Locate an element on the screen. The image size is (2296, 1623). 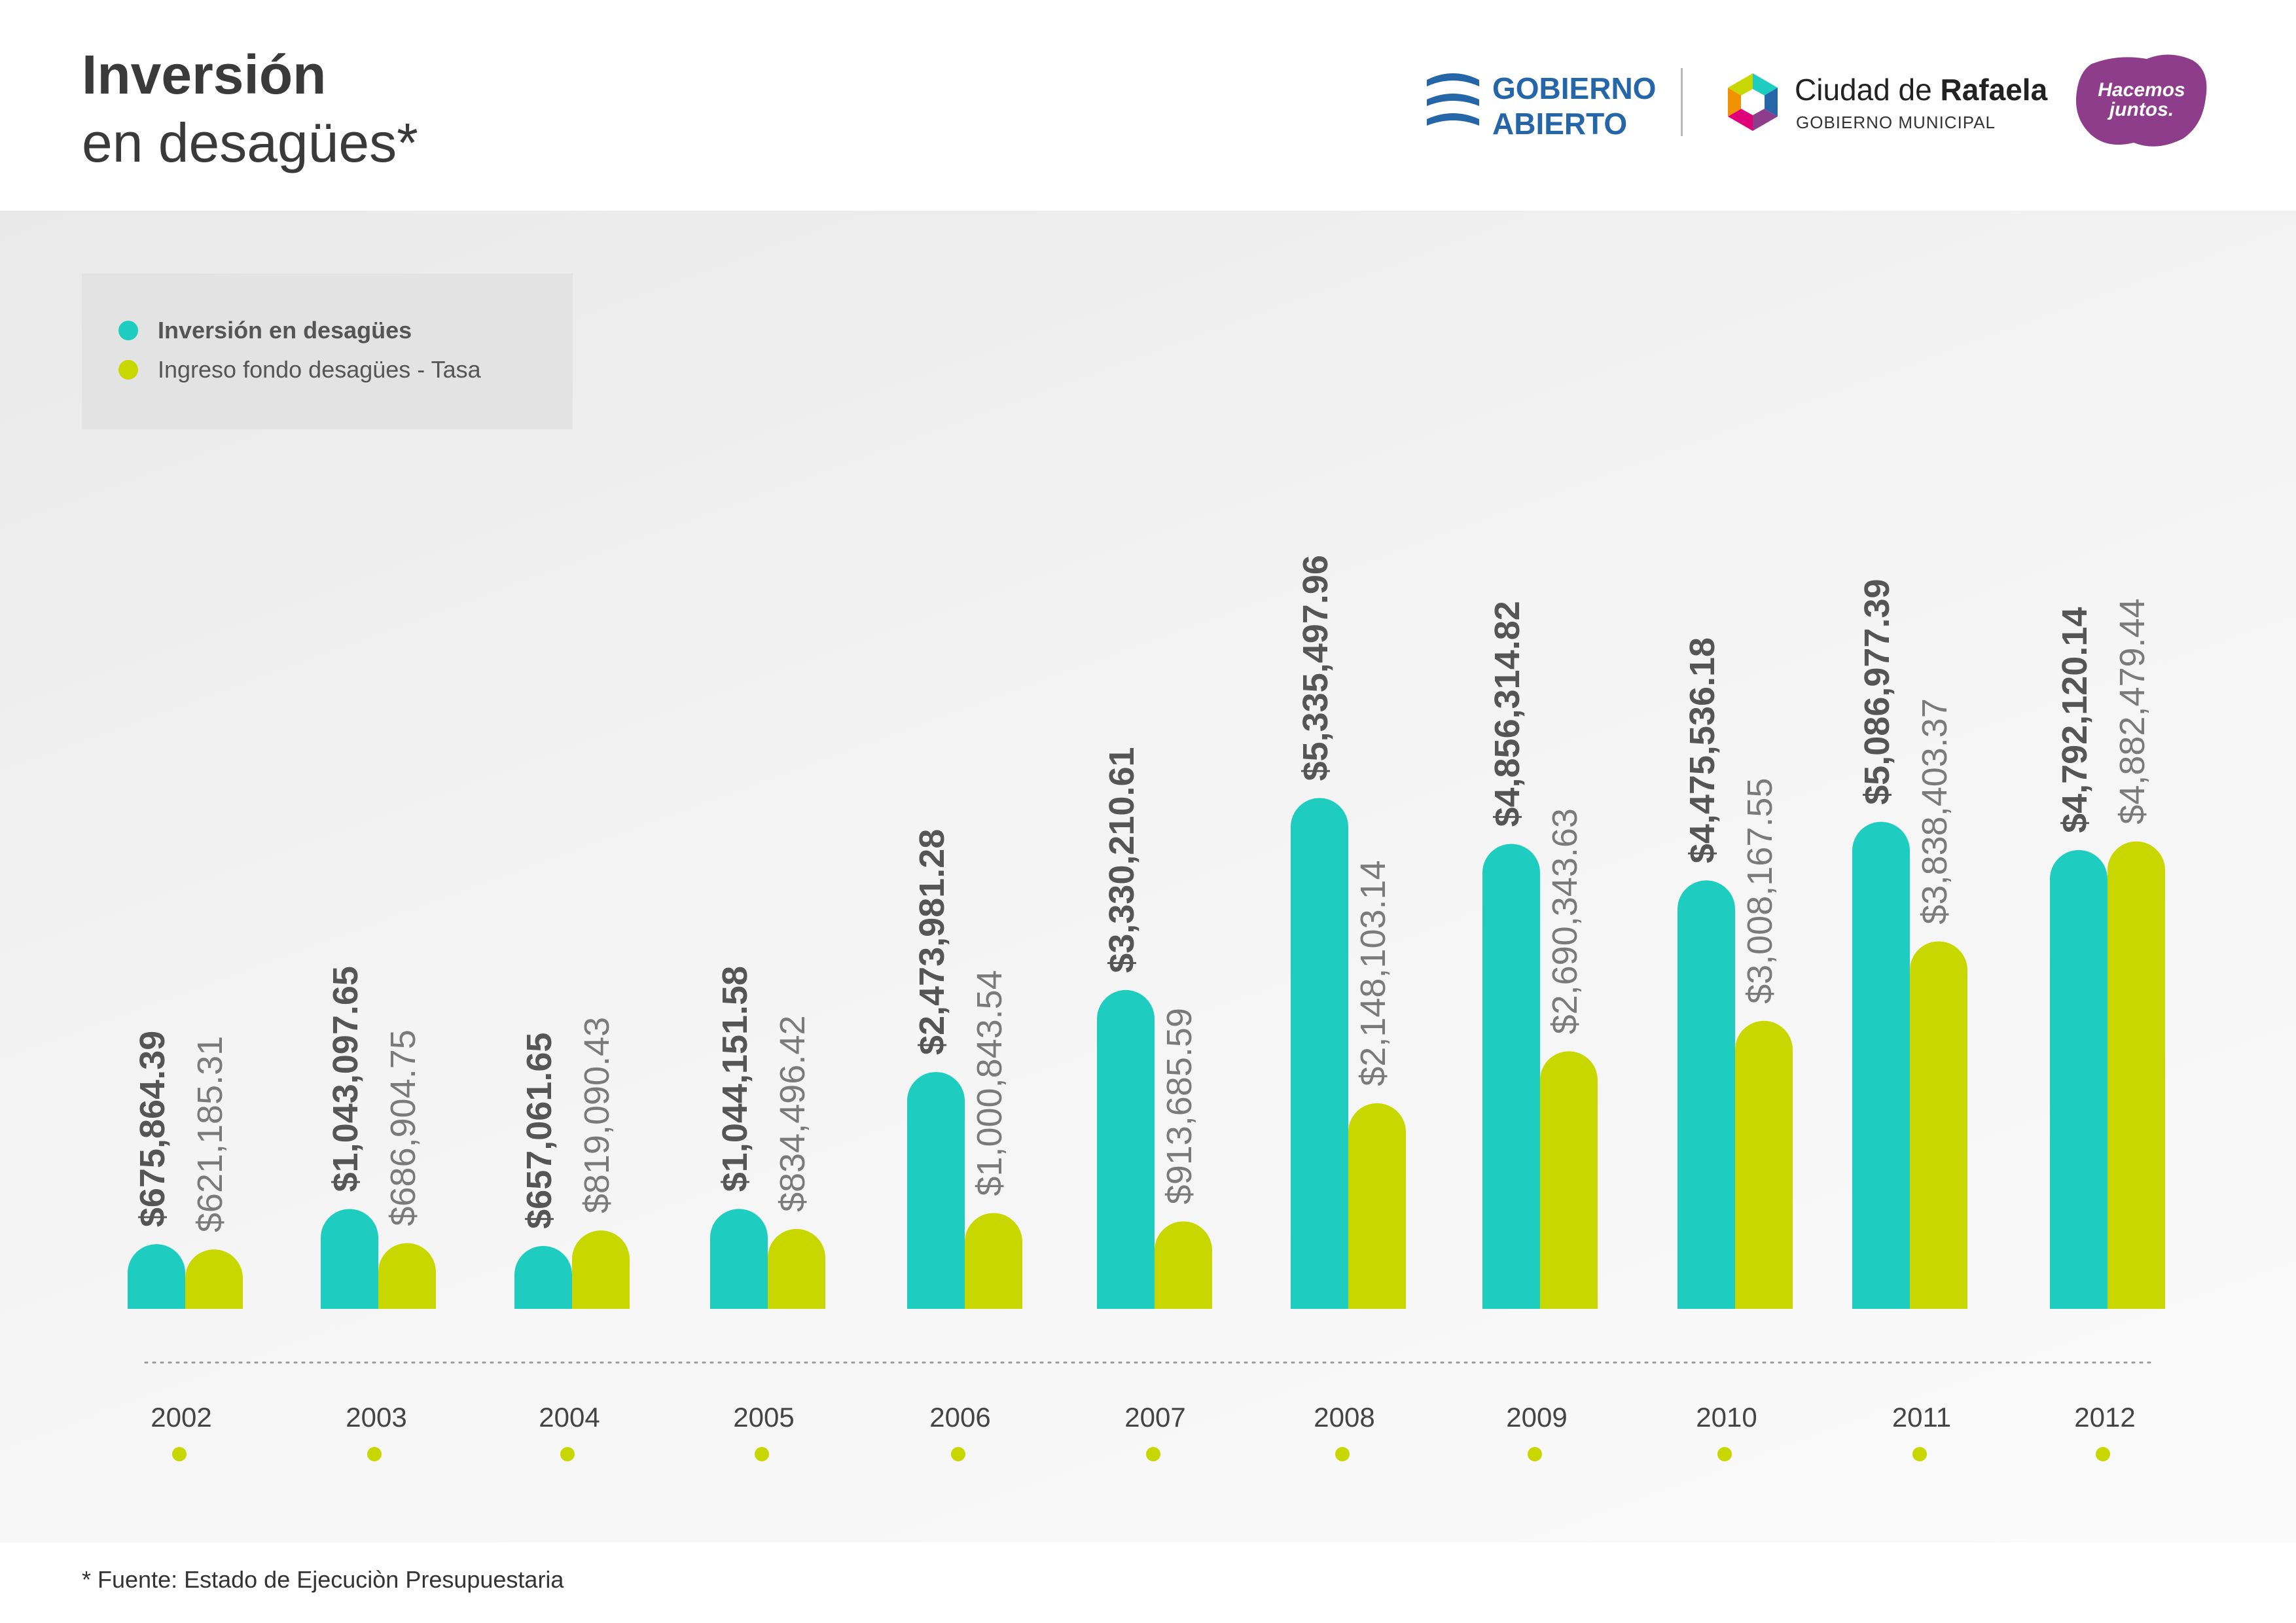
data-label-inversion-2012: $4,792,120.14 is located at coordinates (2074, 720).